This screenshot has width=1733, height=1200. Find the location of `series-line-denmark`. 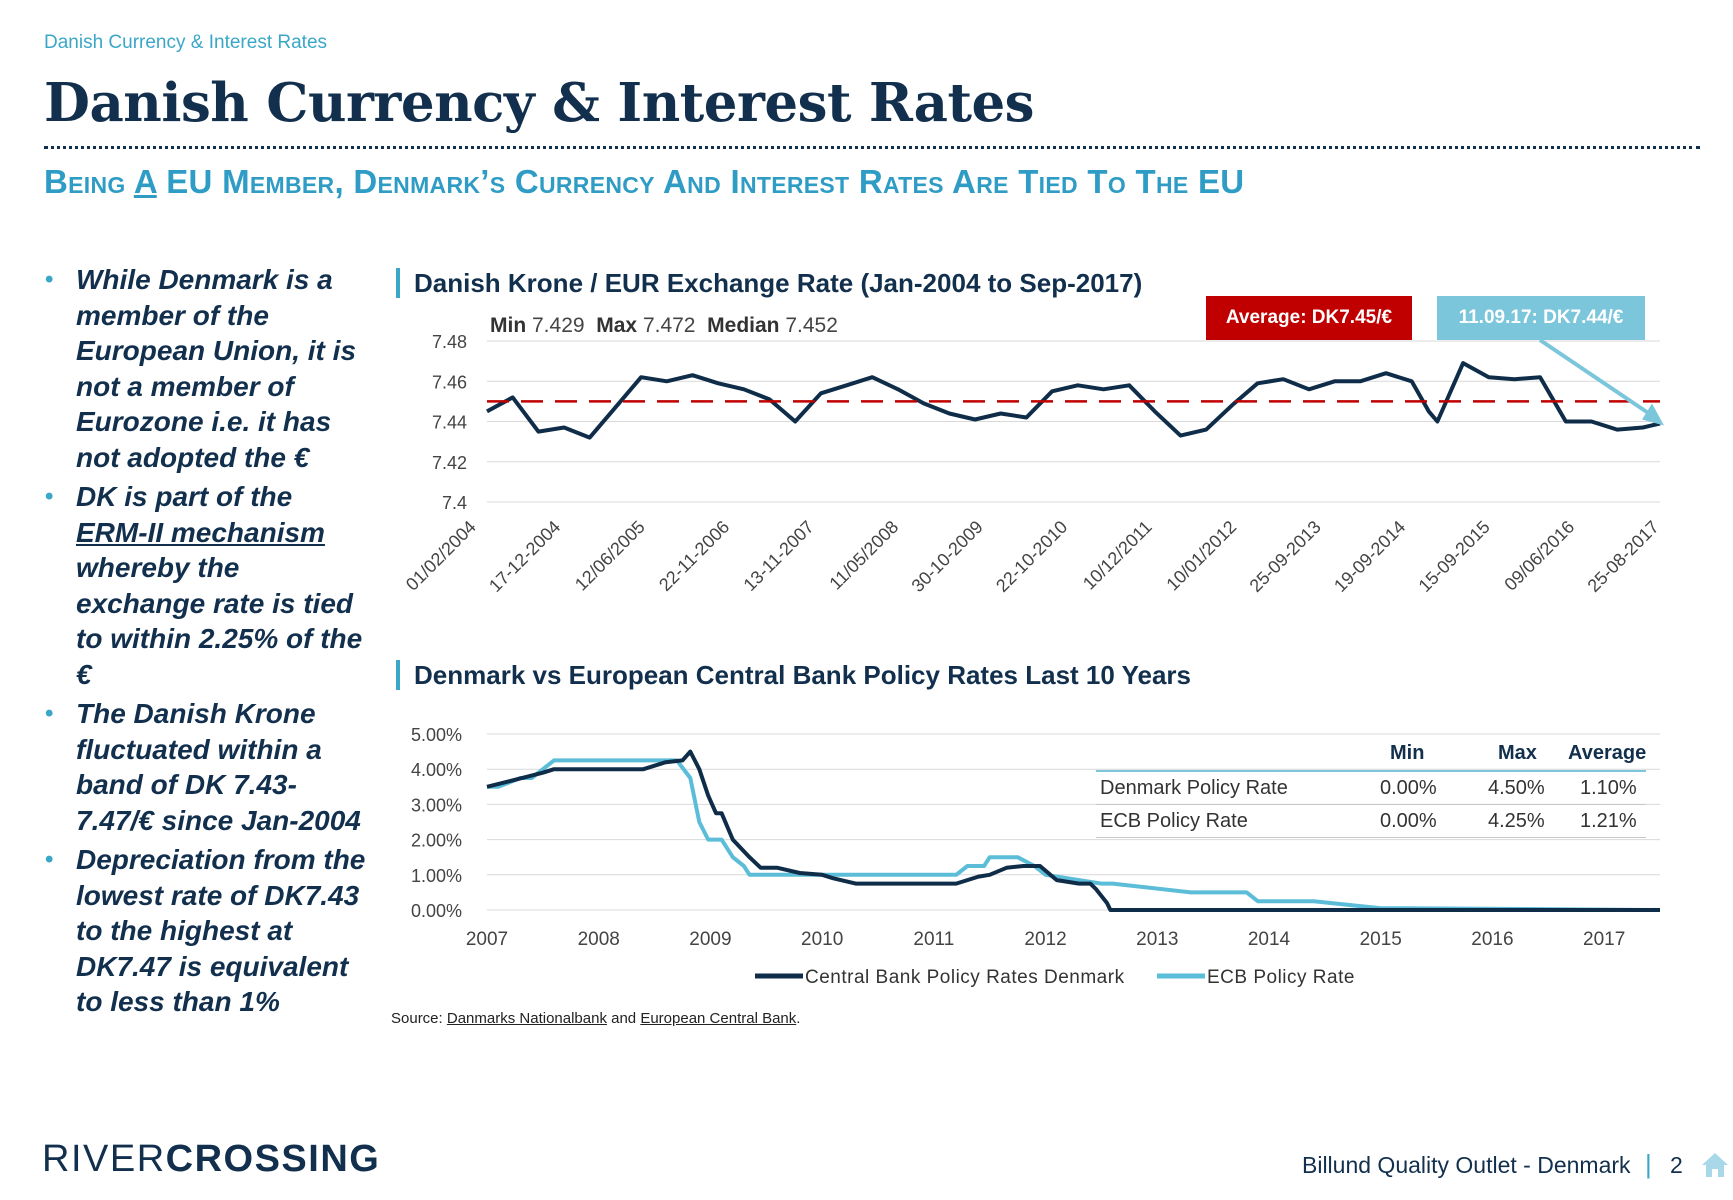

series-line-denmark is located at coordinates (1073, 830).